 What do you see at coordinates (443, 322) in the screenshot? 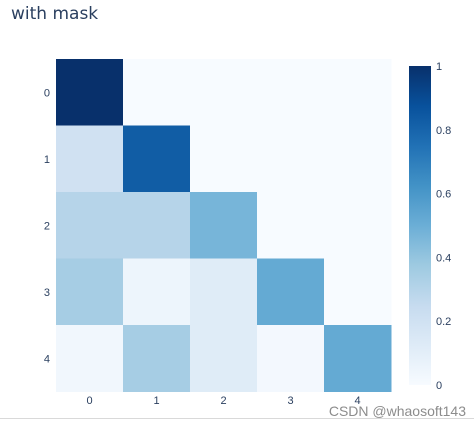
I see `colorbar-tick-label: 0.2` at bounding box center [443, 322].